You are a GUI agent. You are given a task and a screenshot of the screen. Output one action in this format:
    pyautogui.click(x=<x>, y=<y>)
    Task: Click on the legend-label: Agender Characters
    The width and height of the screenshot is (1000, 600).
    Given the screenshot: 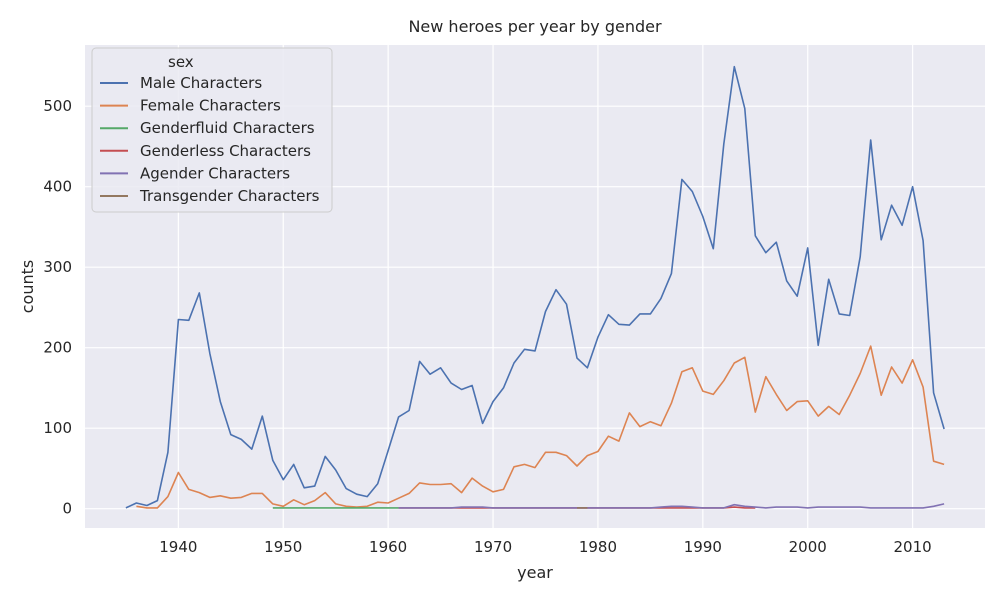 What is the action you would take?
    pyautogui.click(x=215, y=173)
    